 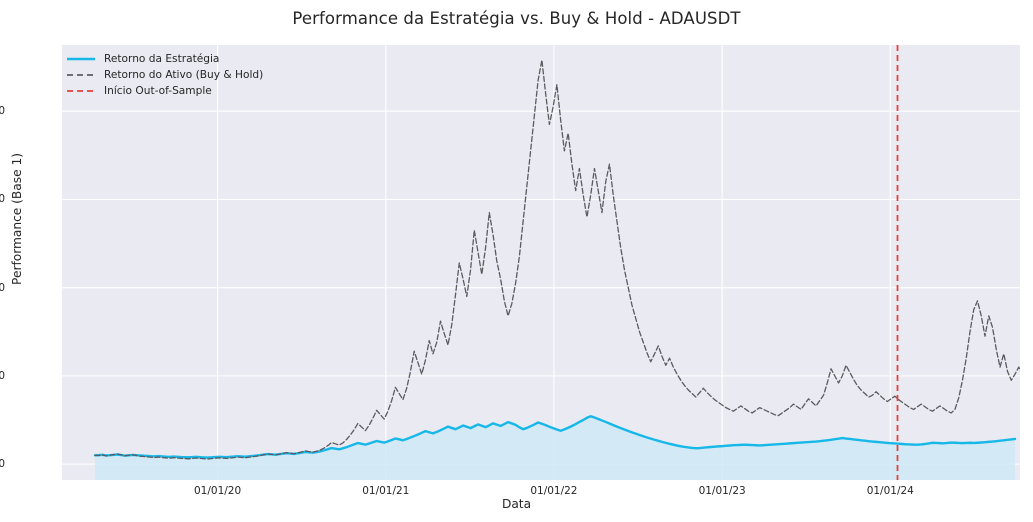 I want to click on x-tick-label: 01/01/20, so click(x=217, y=491).